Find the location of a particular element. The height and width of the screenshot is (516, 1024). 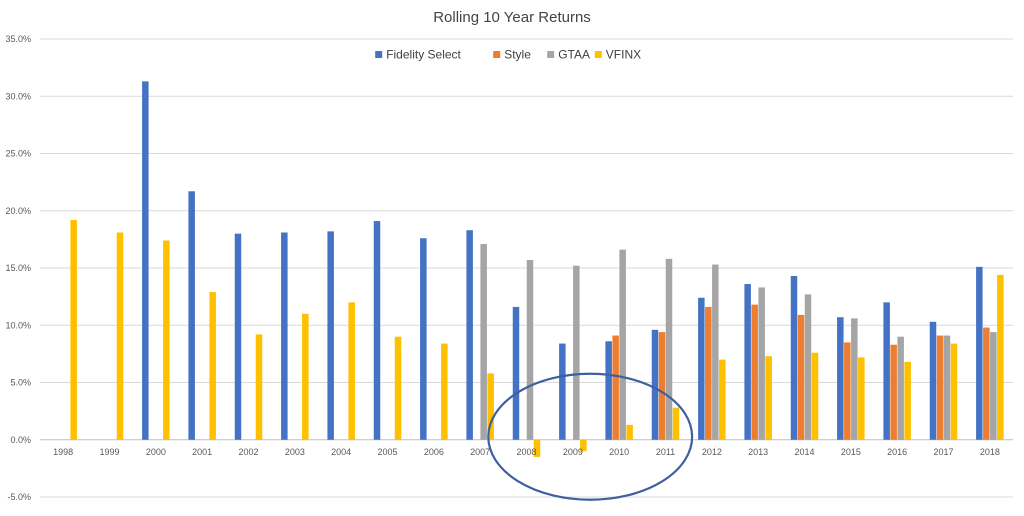

x-tick-label: 2011 is located at coordinates (665, 452).